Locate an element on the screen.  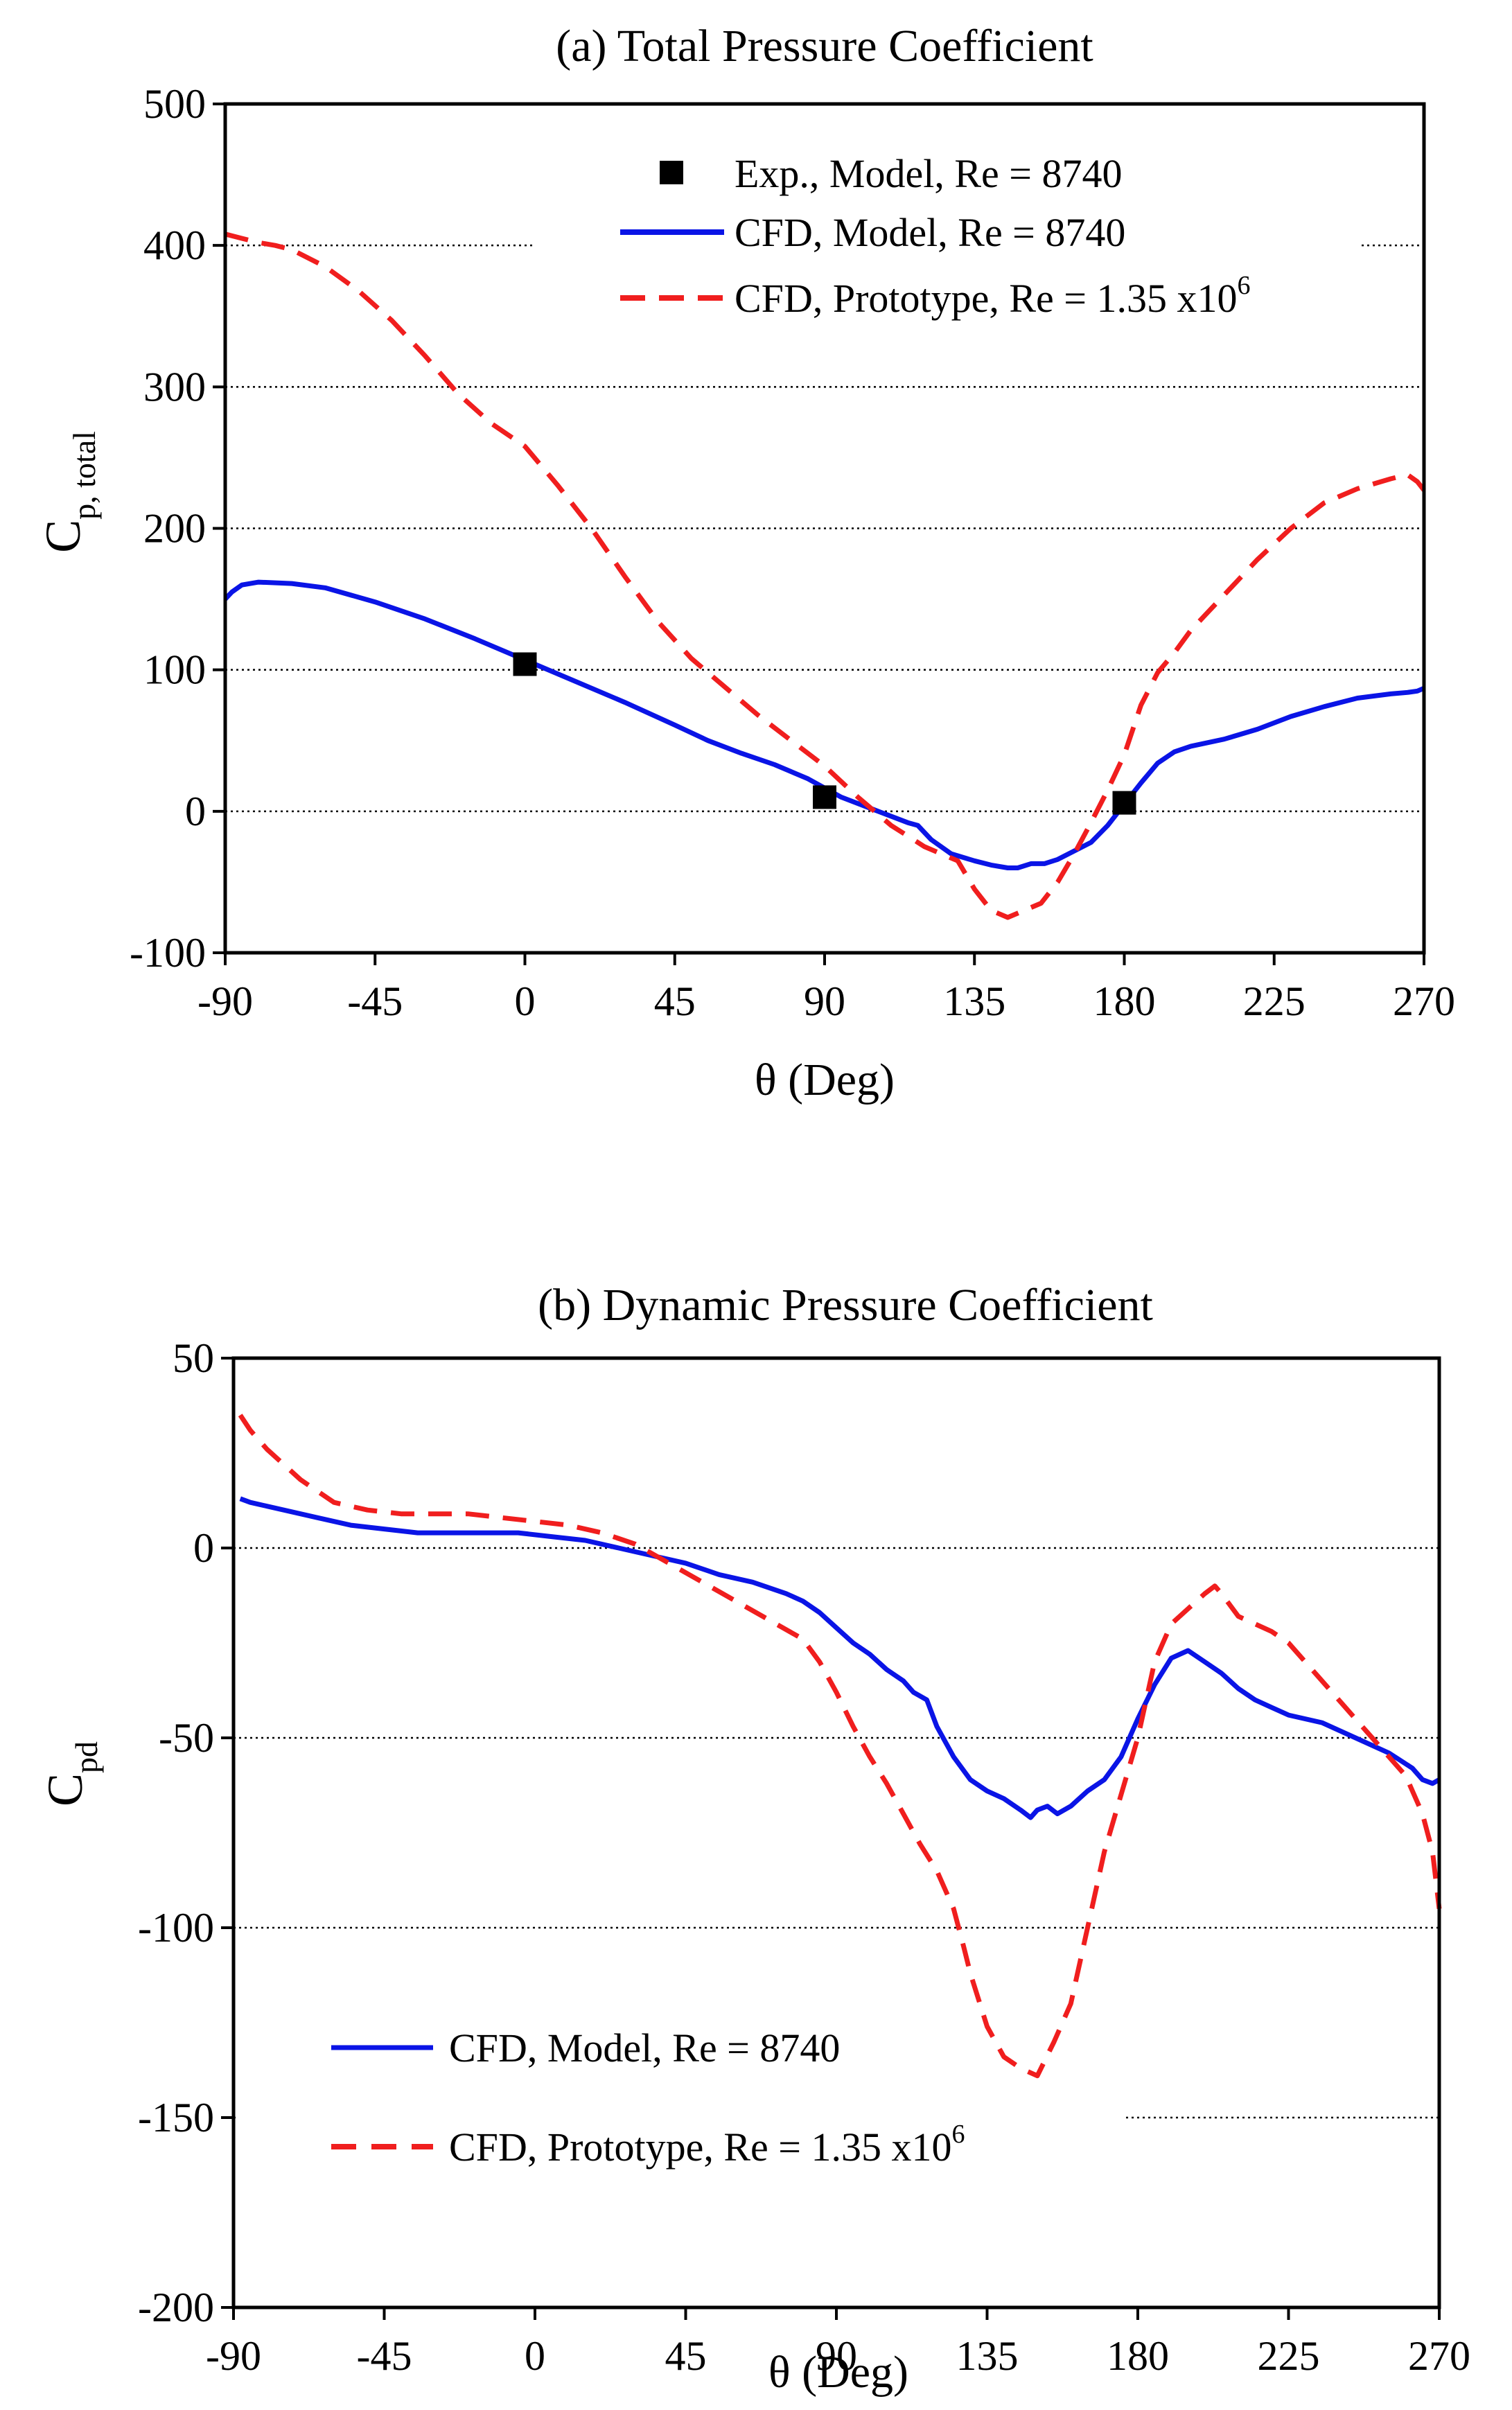
chart-title: (a) Total Pressure Coefficient is located at coordinates (824, 46).